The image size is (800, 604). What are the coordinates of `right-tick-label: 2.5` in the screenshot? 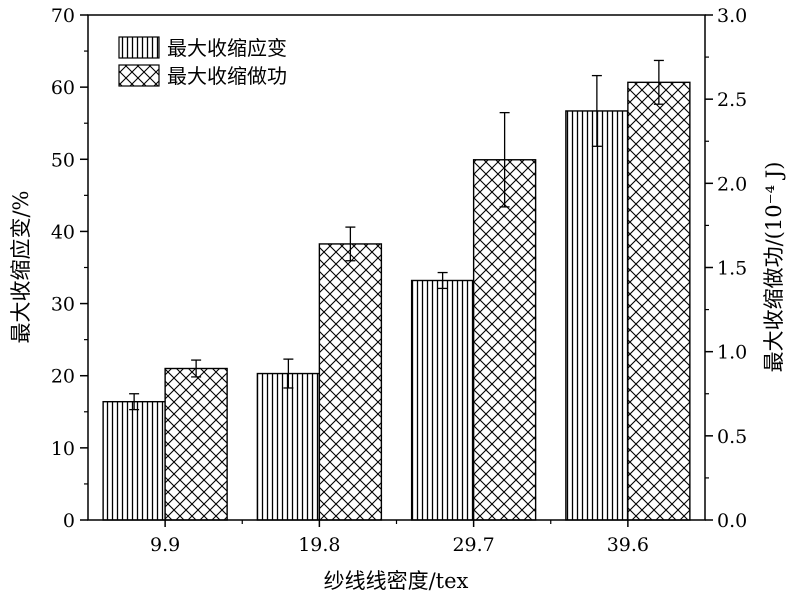 It's located at (732, 100).